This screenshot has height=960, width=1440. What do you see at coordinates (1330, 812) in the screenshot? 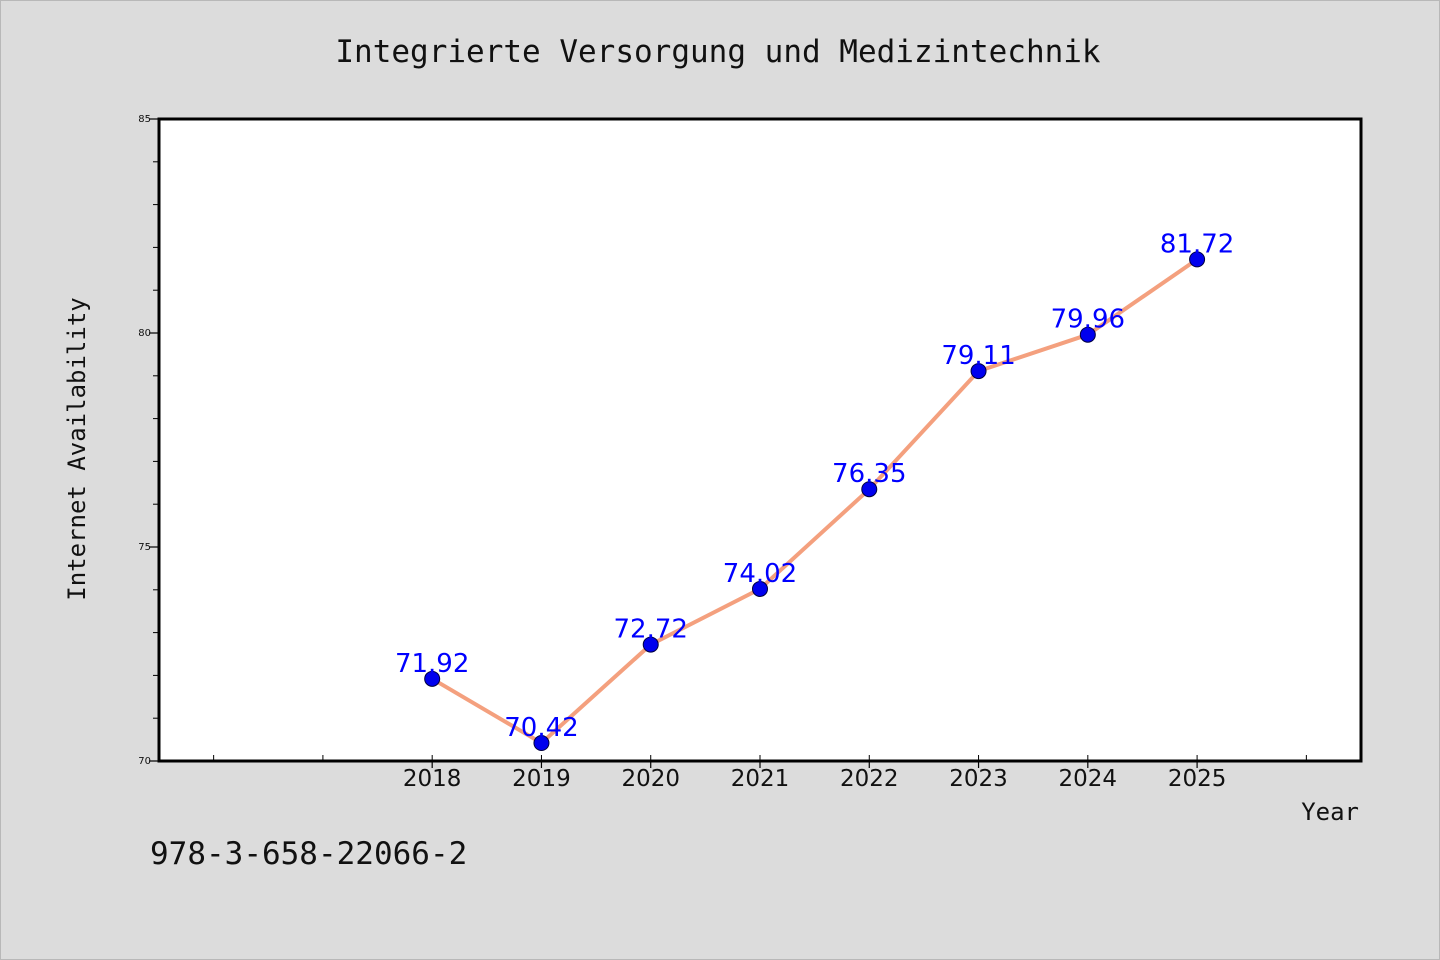
I see `x-axis-label: Year` at bounding box center [1330, 812].